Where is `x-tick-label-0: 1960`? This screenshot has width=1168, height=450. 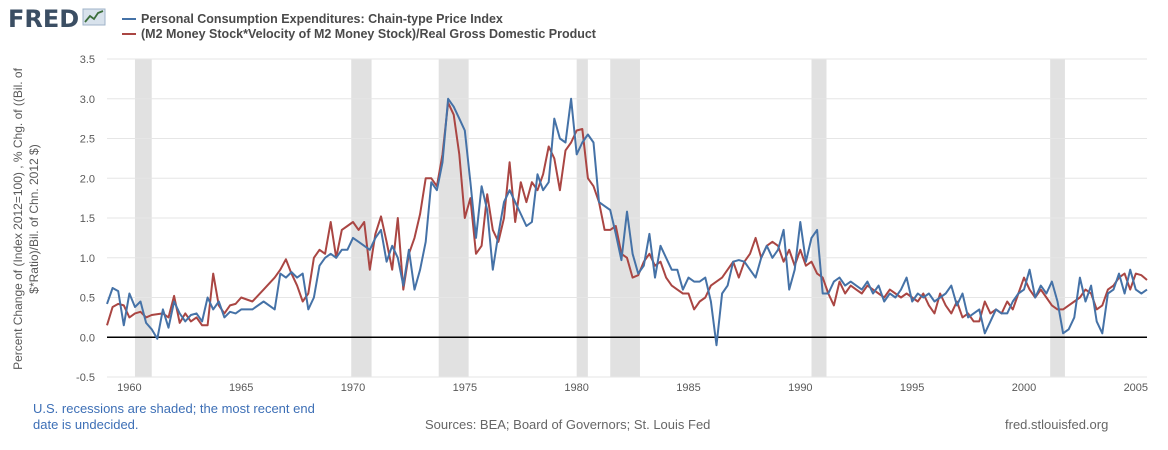 x-tick-label-0: 1960 is located at coordinates (129, 388).